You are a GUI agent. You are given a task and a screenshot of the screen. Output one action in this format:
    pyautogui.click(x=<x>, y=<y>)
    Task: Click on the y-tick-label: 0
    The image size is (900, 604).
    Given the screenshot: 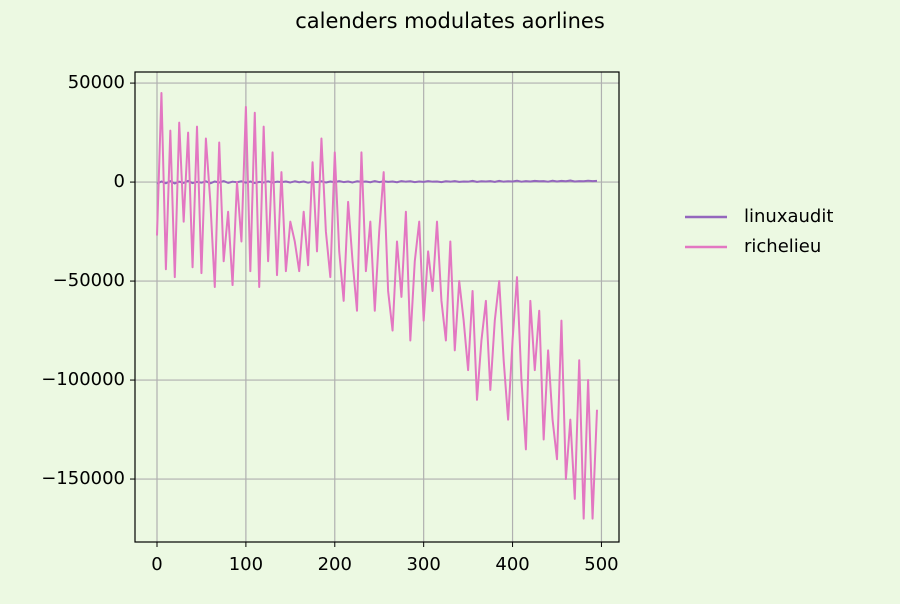 What is the action you would take?
    pyautogui.click(x=119, y=181)
    